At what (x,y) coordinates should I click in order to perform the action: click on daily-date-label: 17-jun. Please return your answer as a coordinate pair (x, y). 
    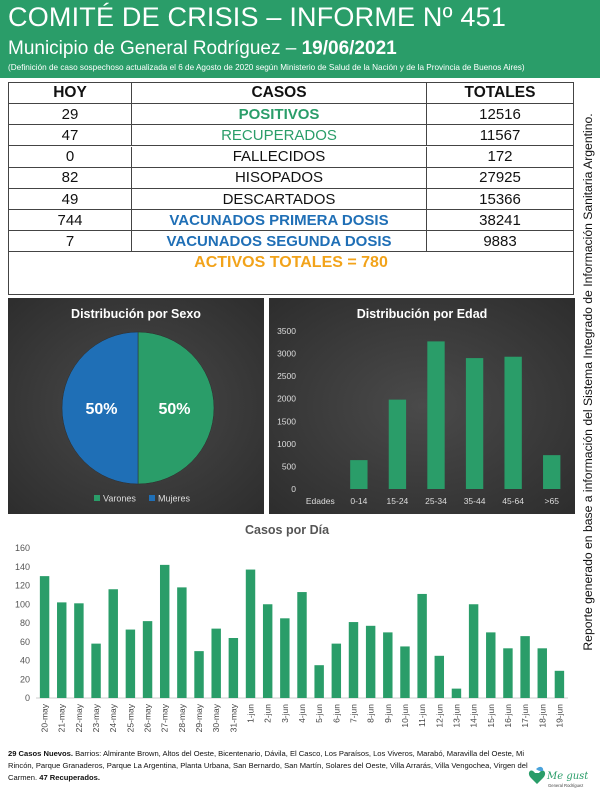
    Looking at the image, I should click on (525, 716).